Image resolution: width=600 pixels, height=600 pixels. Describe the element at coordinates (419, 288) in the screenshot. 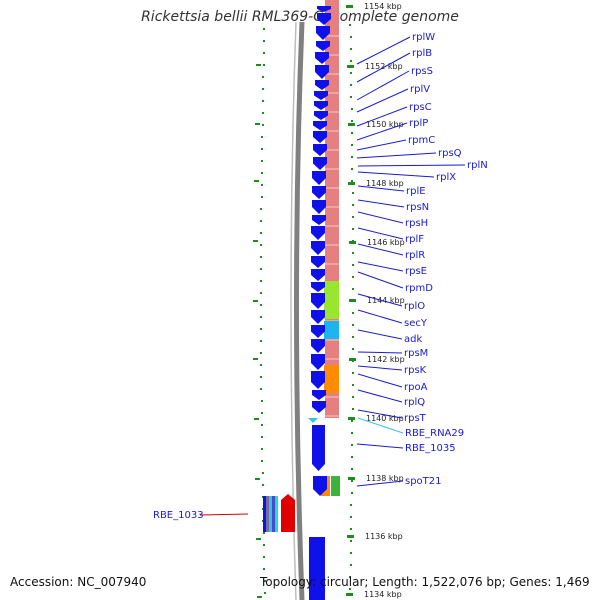

I see `gene-label: rpmD` at that location.